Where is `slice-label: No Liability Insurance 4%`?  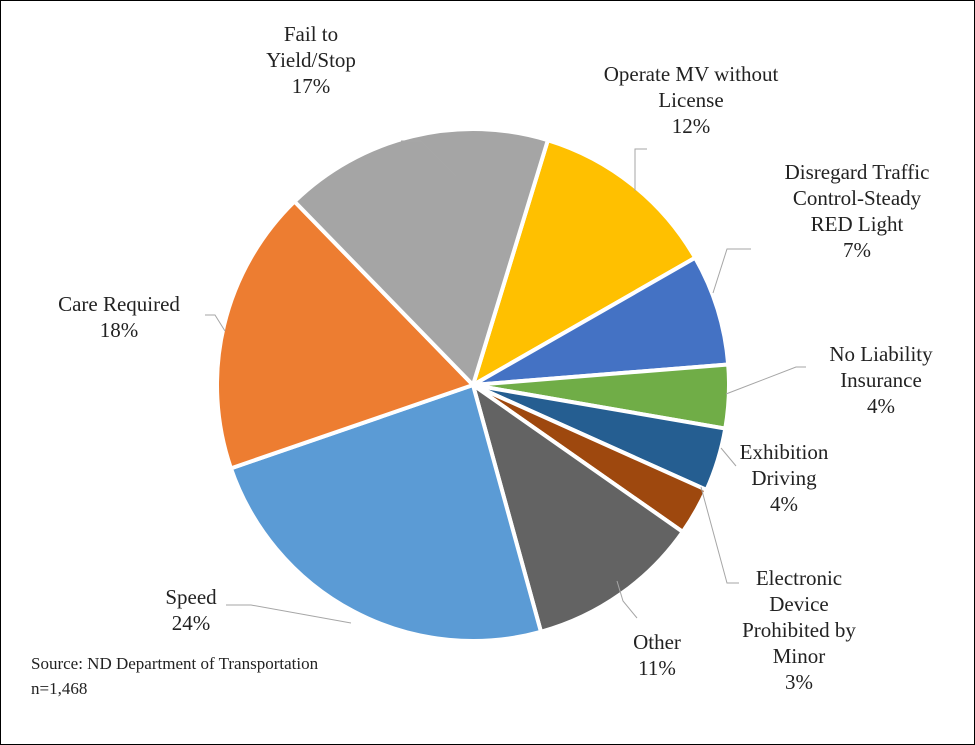 slice-label: No Liability Insurance 4% is located at coordinates (881, 380).